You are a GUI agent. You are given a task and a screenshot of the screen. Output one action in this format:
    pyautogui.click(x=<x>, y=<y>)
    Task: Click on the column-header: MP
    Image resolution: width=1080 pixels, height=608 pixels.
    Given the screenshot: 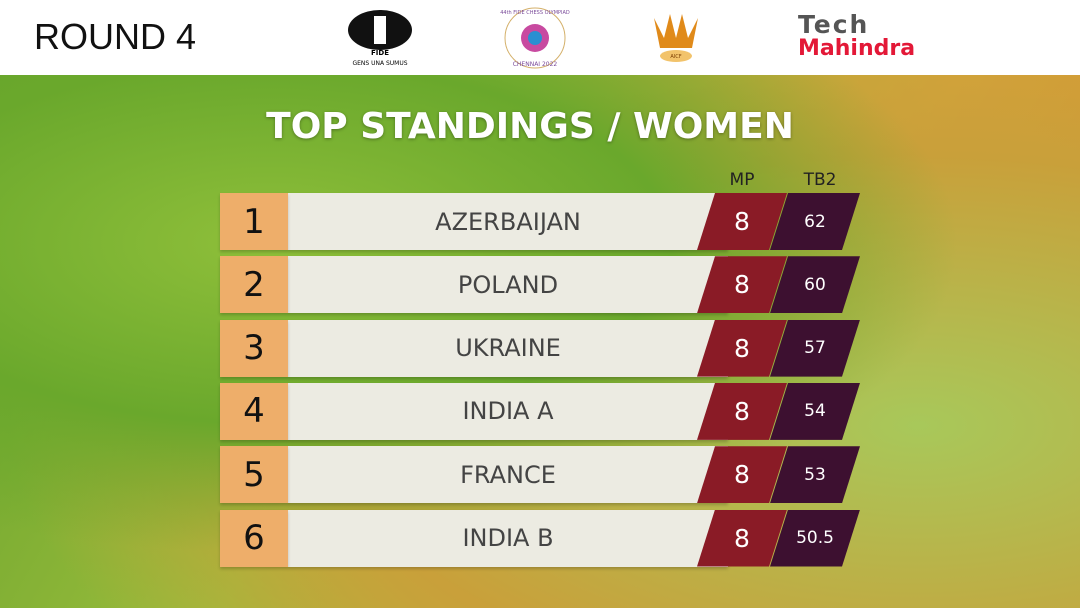 What is the action you would take?
    pyautogui.click(x=742, y=180)
    